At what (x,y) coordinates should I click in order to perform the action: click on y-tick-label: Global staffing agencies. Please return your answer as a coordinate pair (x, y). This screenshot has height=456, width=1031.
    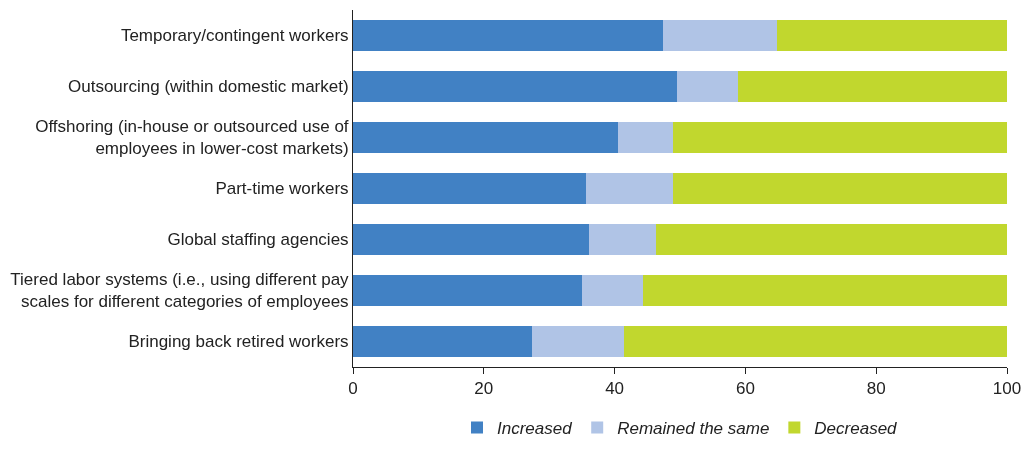
    Looking at the image, I should click on (258, 240).